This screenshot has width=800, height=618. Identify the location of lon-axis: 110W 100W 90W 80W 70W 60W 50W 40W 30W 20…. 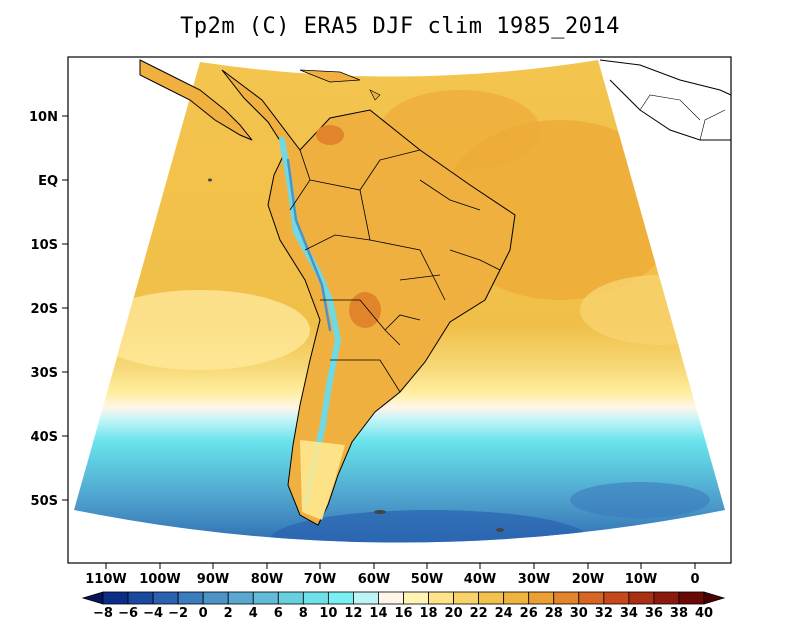
(392, 575).